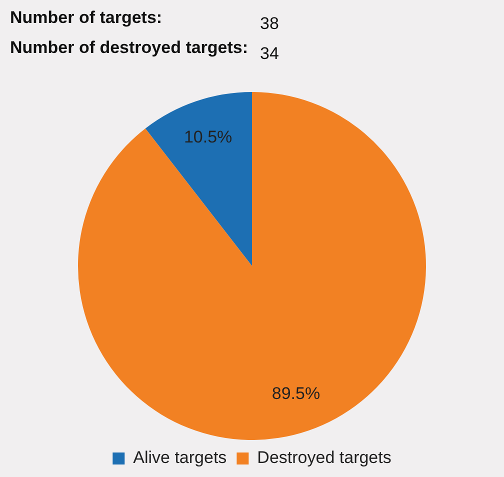 Image resolution: width=504 pixels, height=477 pixels. What do you see at coordinates (296, 394) in the screenshot?
I see `data-label: 89.5%` at bounding box center [296, 394].